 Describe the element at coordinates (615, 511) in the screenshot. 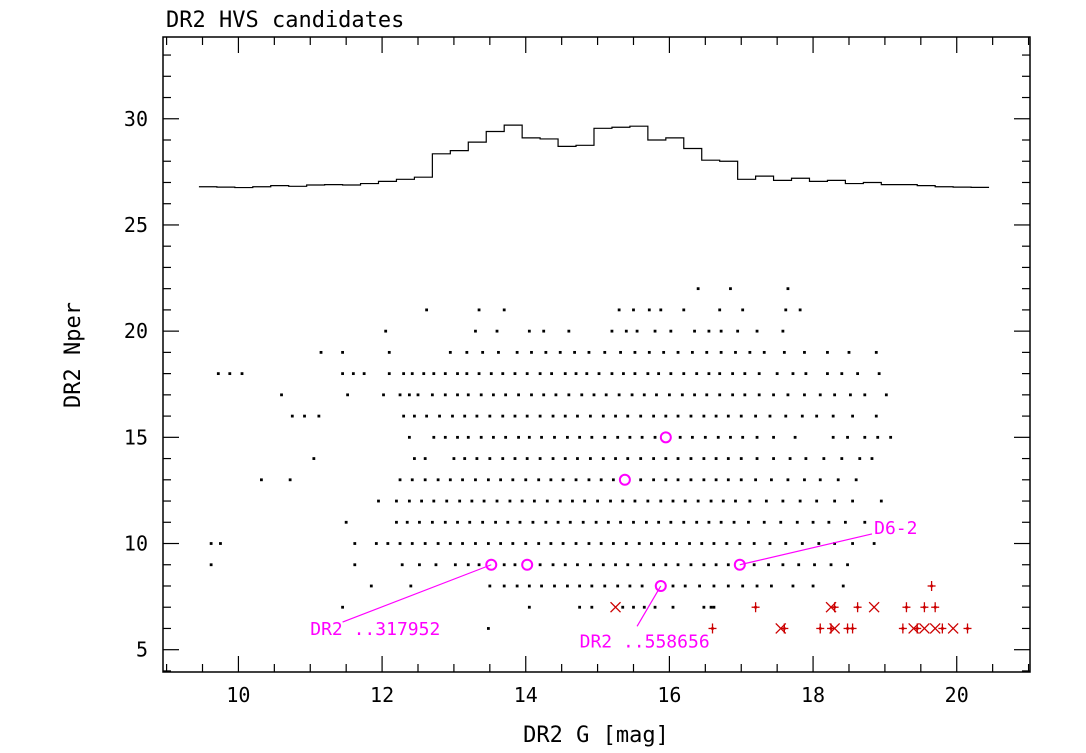

I see `highlighted-points` at that location.